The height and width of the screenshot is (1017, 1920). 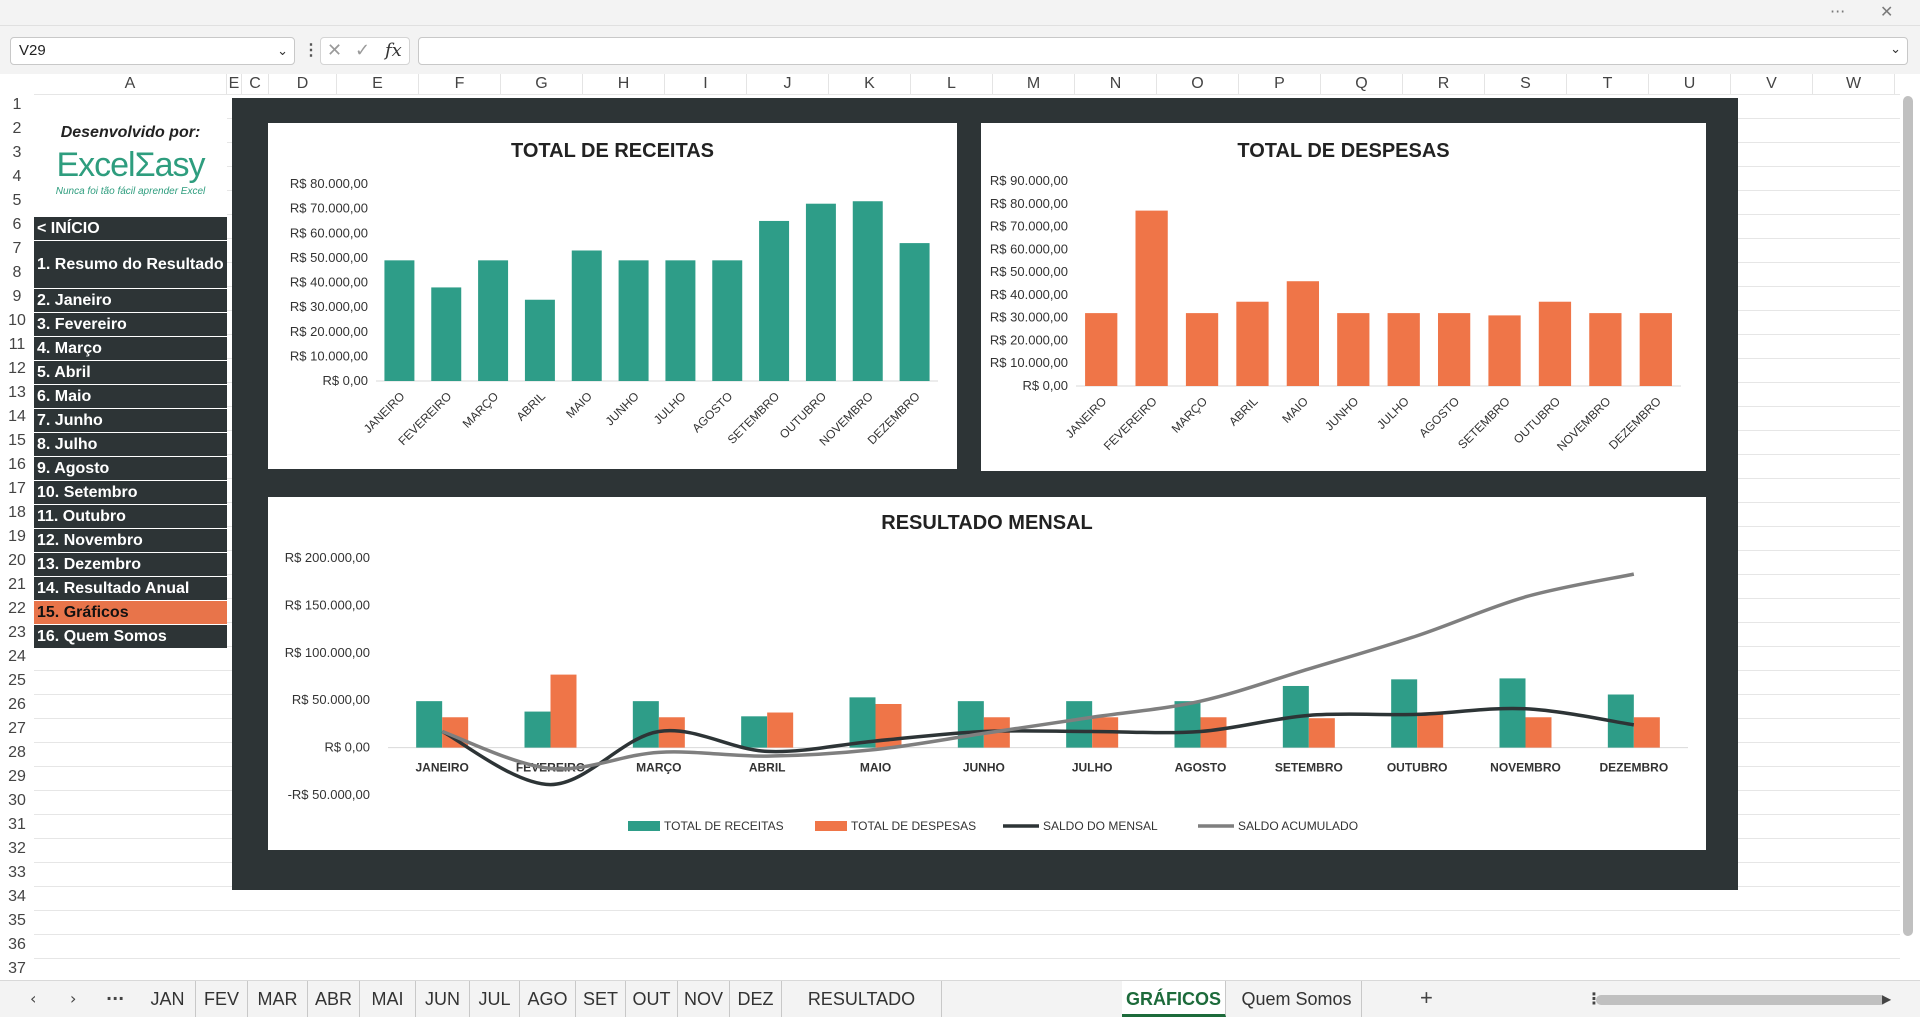 What do you see at coordinates (756, 999) in the screenshot?
I see `sheet-tab: DEZ` at bounding box center [756, 999].